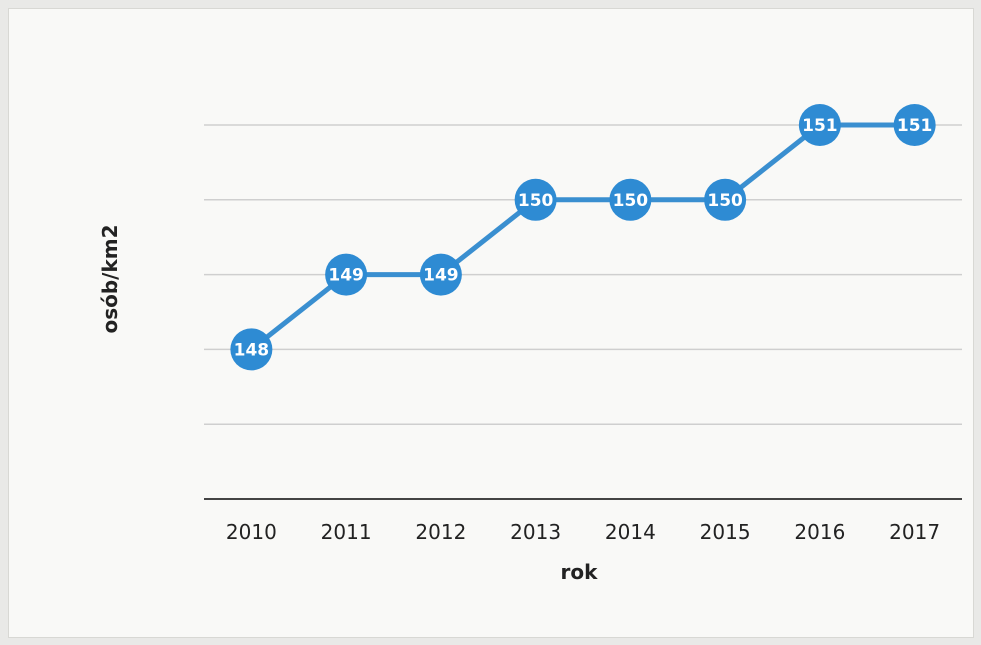 This screenshot has height=645, width=981. Describe the element at coordinates (630, 532) in the screenshot. I see `x-tick-label: 2014` at that location.